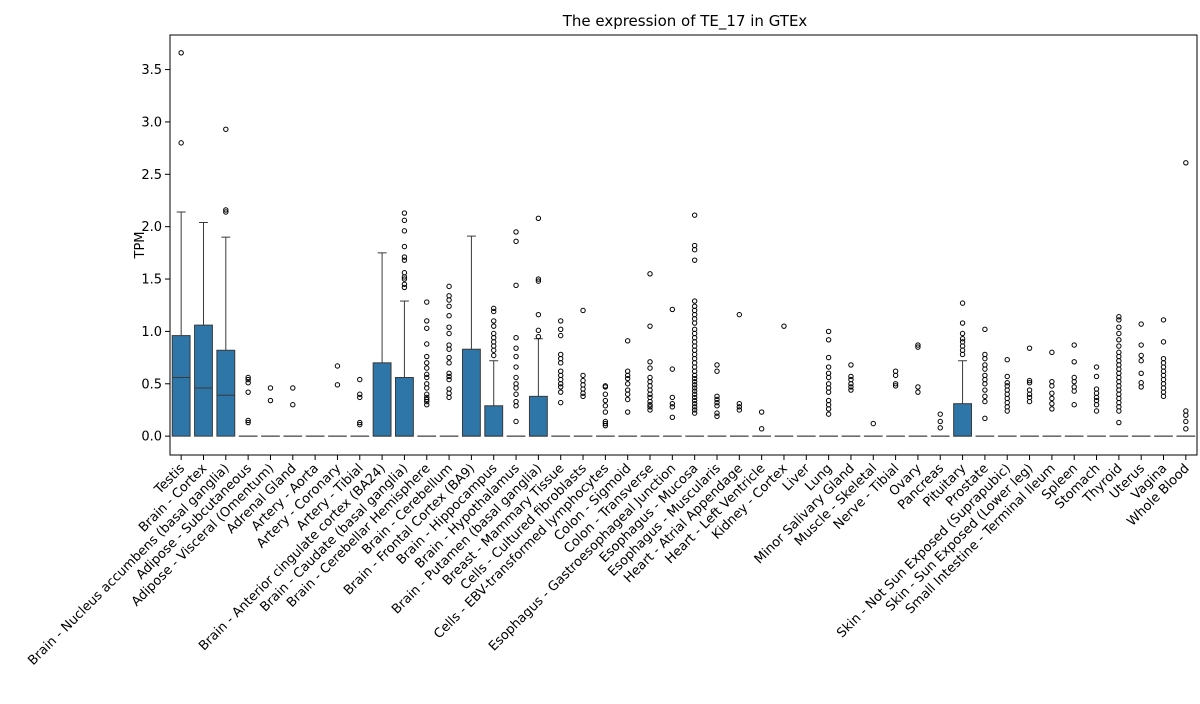  What do you see at coordinates (151, 122) in the screenshot?
I see `y-tick-label: 3.0` at bounding box center [151, 122].